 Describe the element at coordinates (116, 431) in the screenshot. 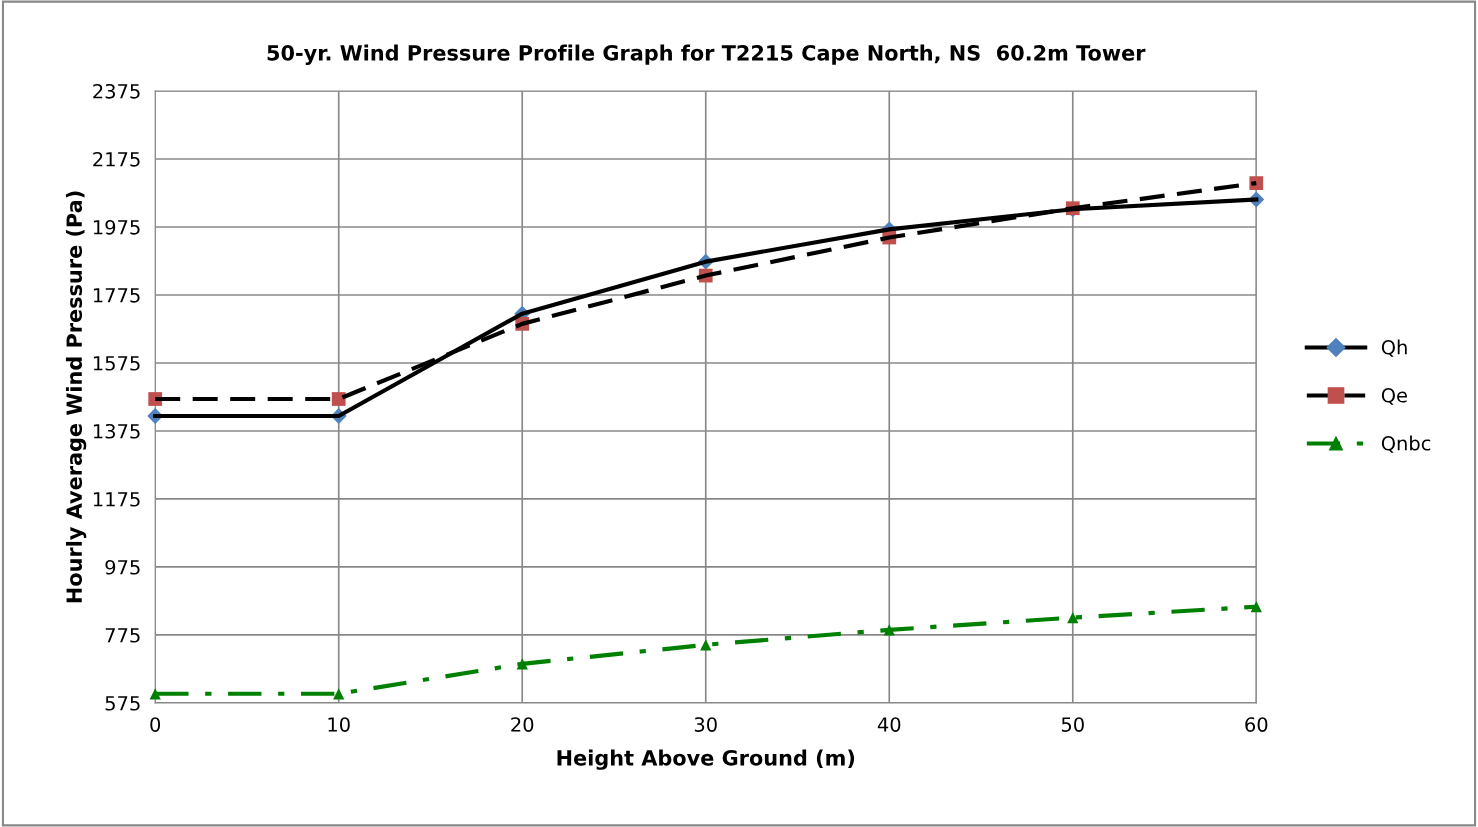

I see `y-tick-label: 1375` at that location.